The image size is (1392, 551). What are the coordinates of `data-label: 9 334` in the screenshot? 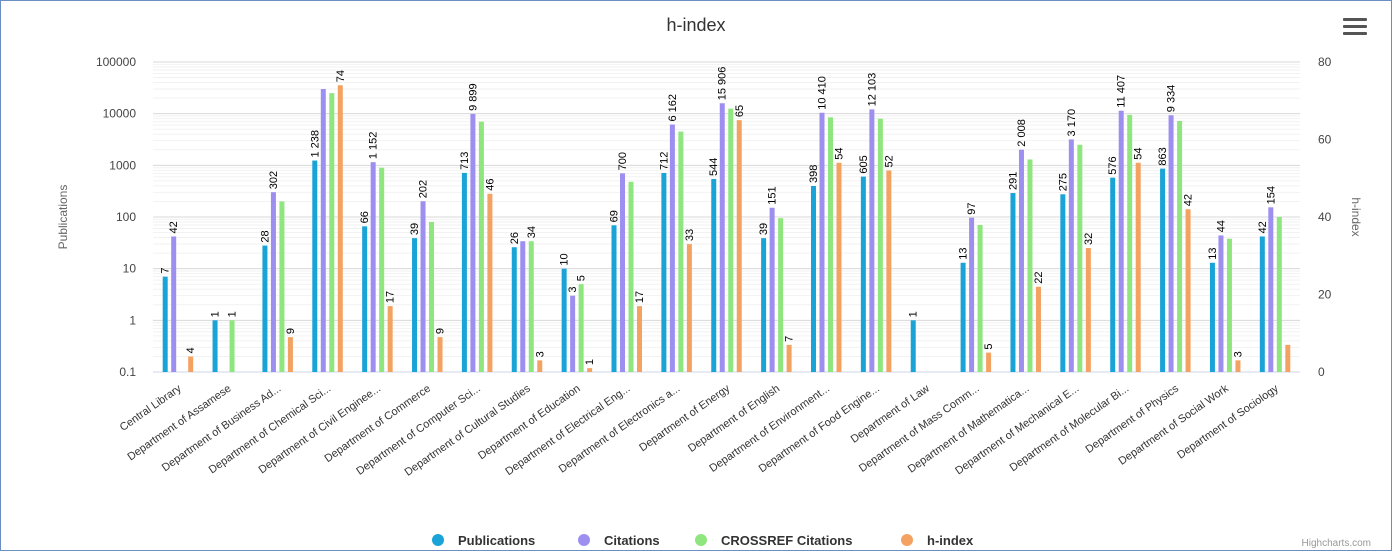 It's located at (1172, 99).